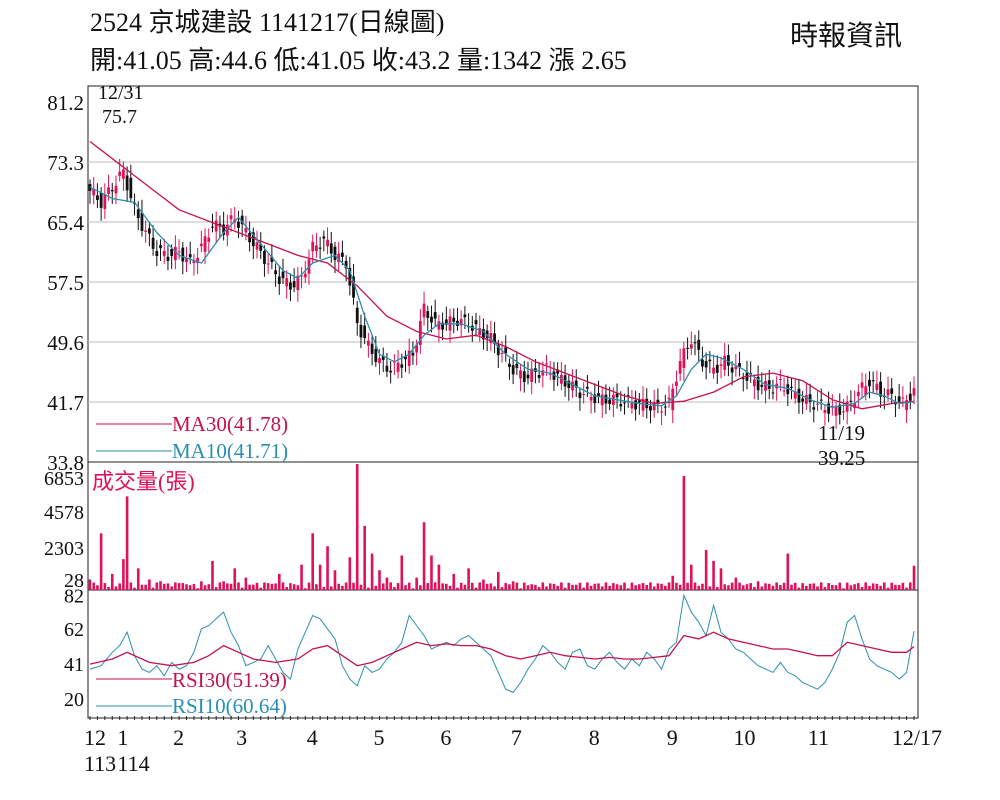 The width and height of the screenshot is (1000, 800). I want to click on chart-date: 1141217, so click(304, 22).